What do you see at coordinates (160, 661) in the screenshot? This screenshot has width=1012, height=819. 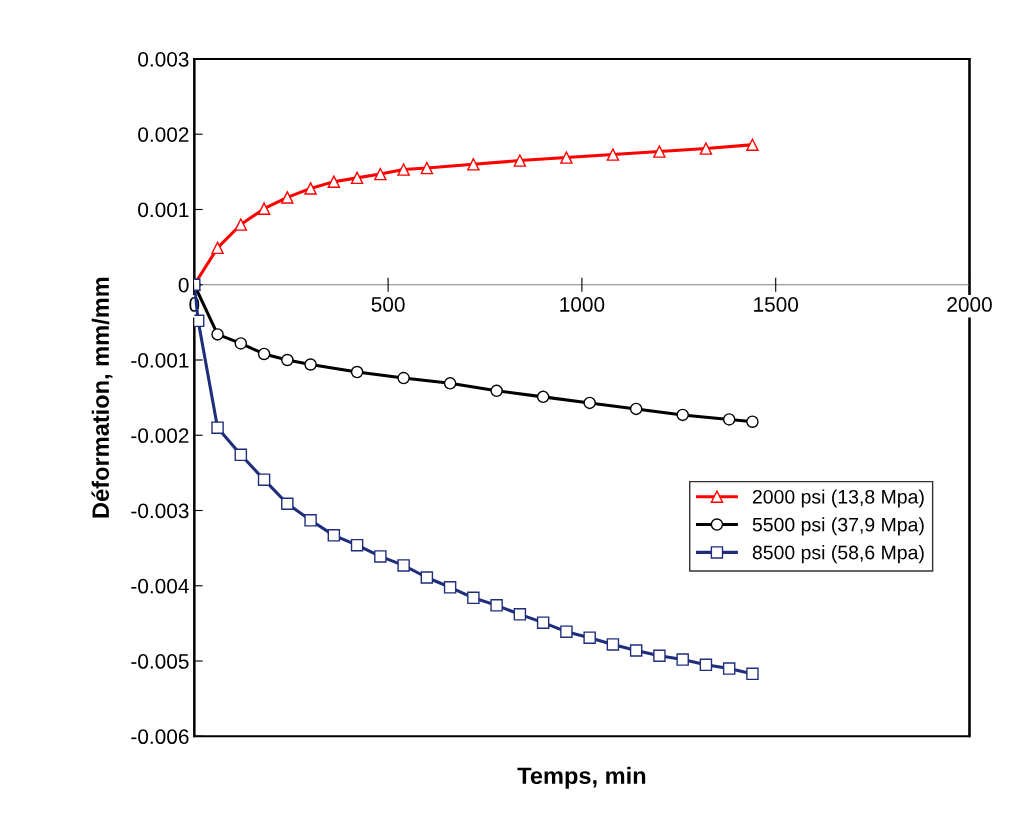 I see `y-tick-label: -0.005` at bounding box center [160, 661].